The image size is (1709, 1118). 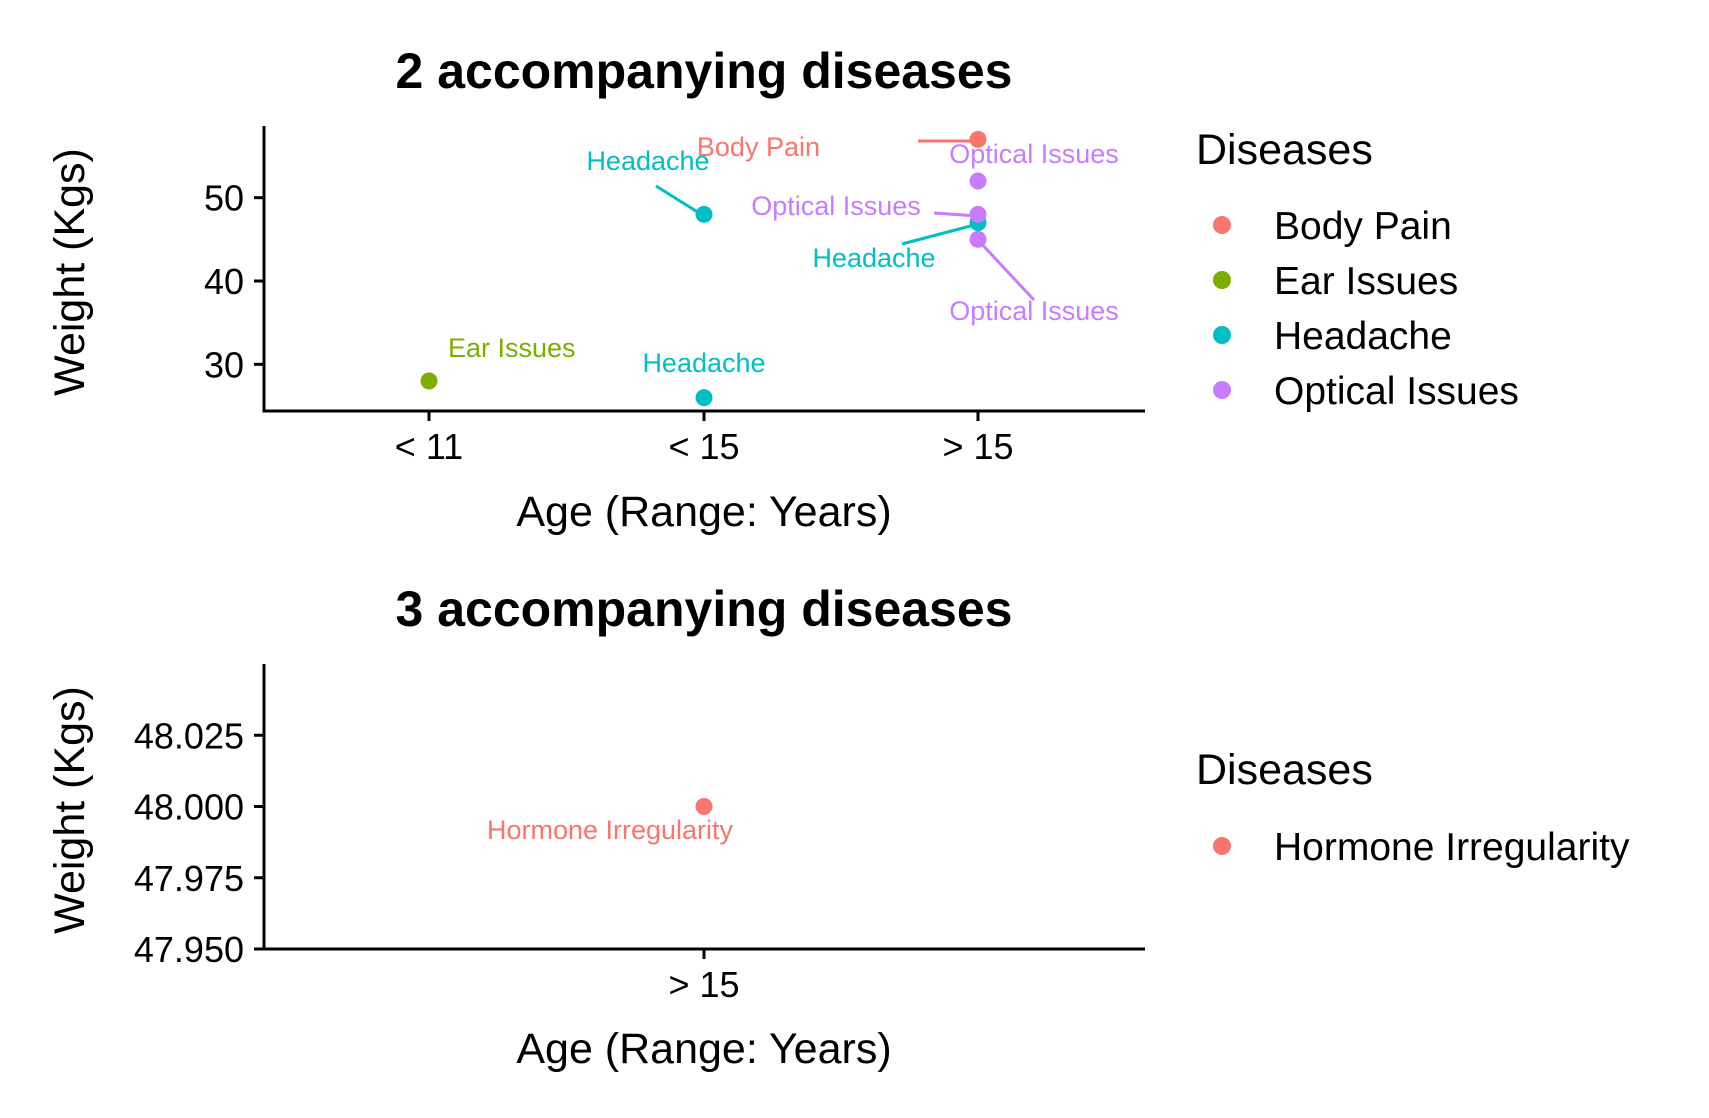 I want to click on panel-1-y-axis-title: Weight (Kgs), so click(x=70, y=272).